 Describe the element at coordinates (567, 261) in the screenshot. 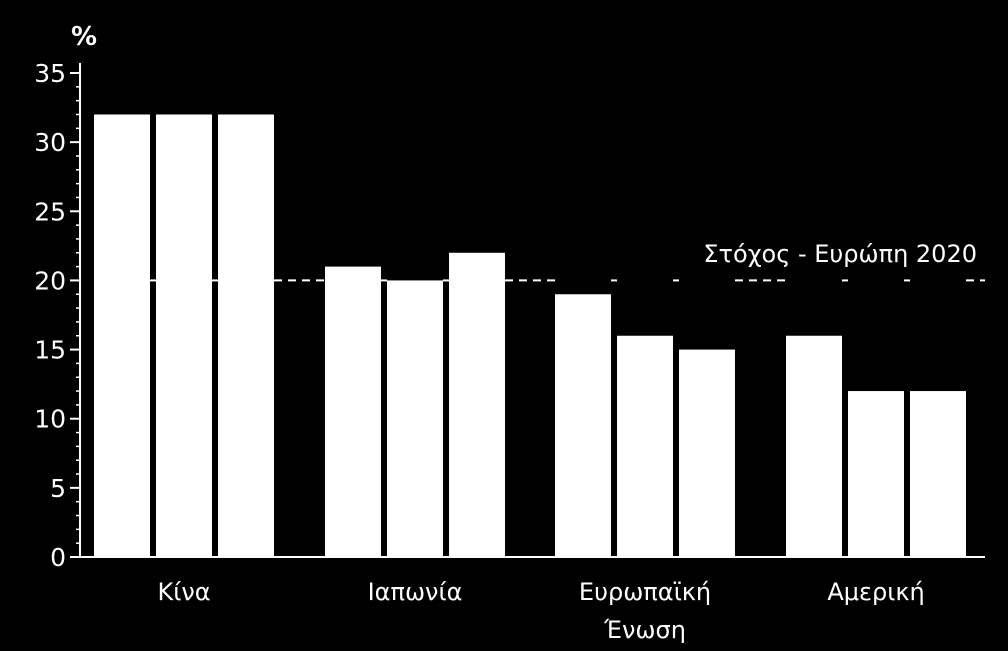

I see `reference-line-group: Στόχος - Ευρώπη 2020` at that location.